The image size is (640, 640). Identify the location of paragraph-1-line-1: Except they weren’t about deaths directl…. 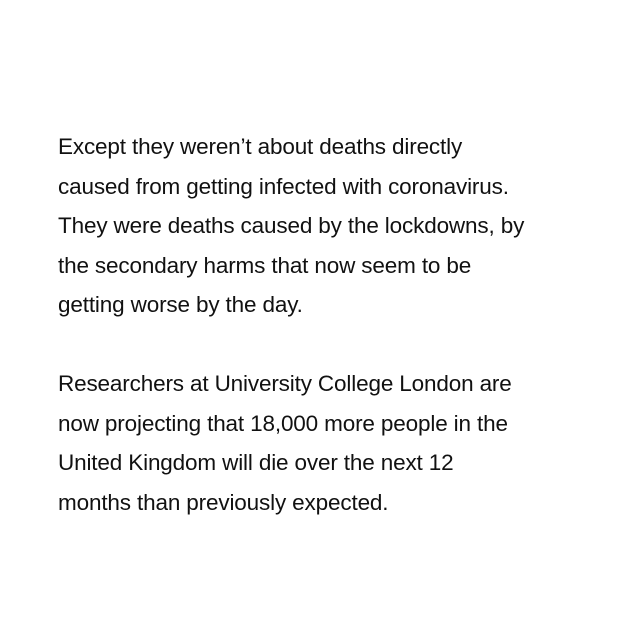
(260, 146).